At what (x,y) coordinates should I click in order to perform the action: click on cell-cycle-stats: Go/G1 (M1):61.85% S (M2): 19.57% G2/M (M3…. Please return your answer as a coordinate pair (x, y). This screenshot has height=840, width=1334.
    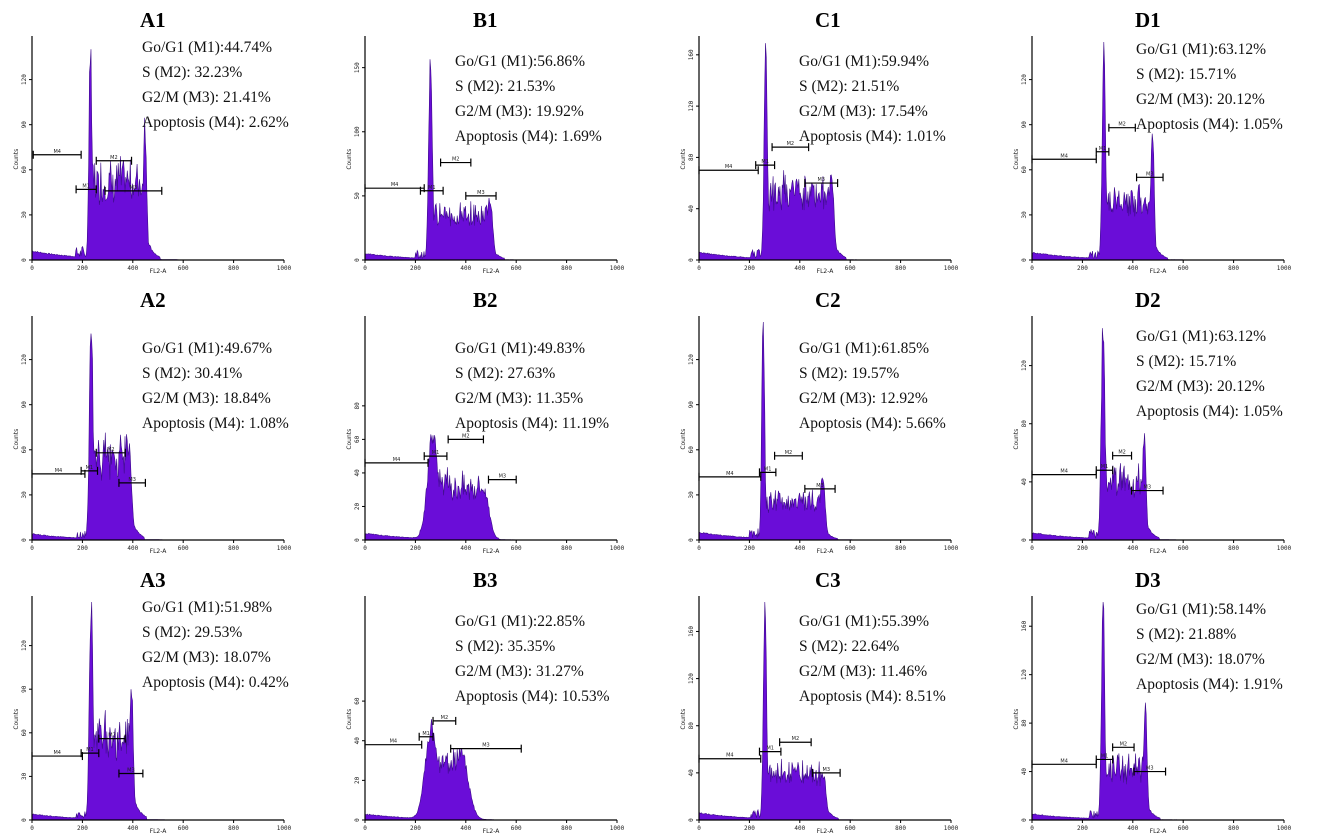
    Looking at the image, I should click on (872, 386).